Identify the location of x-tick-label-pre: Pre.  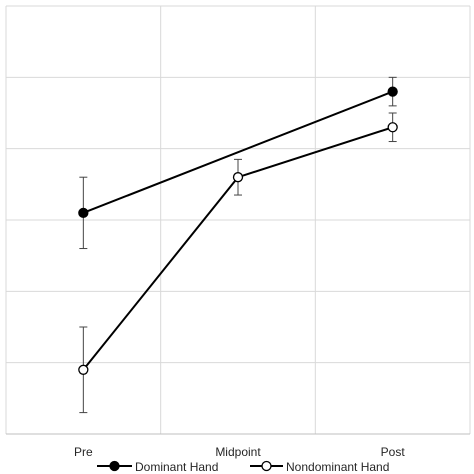
(83, 452).